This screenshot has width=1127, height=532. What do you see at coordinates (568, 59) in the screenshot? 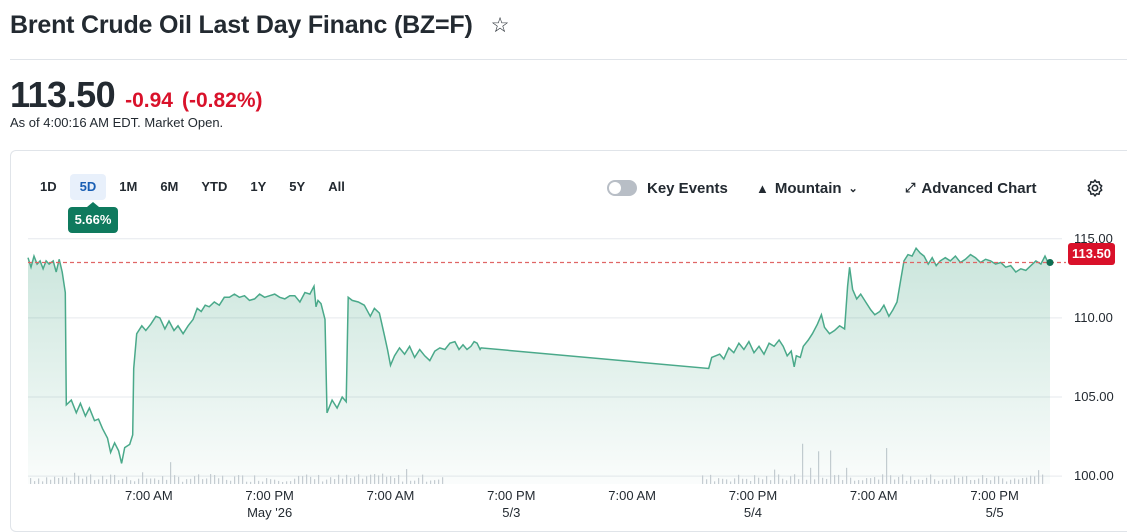
I see `header-divider` at bounding box center [568, 59].